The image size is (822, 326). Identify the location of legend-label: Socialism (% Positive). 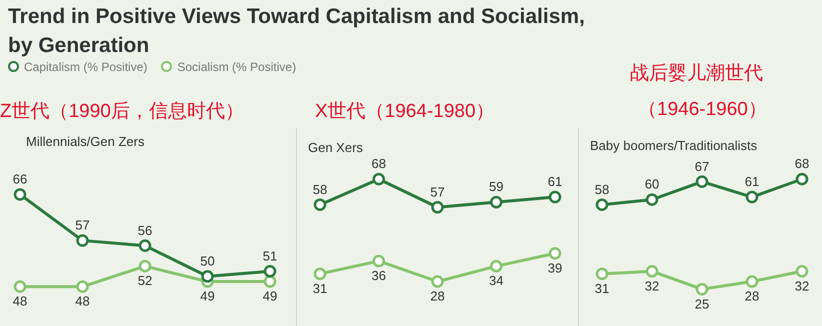
(236, 67).